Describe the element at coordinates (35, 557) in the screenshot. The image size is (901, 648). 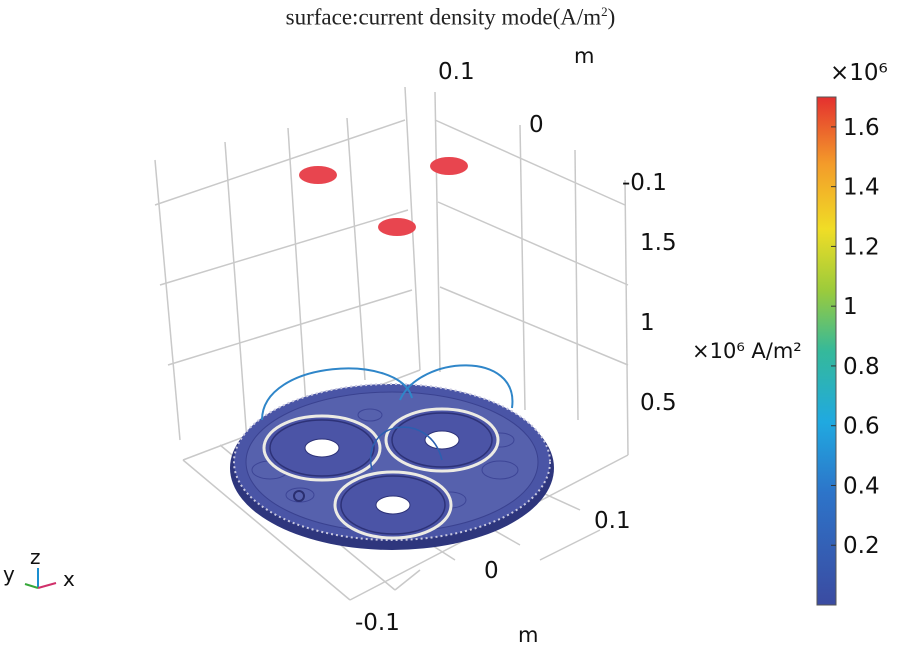
I see `triad-z-label: z` at that location.